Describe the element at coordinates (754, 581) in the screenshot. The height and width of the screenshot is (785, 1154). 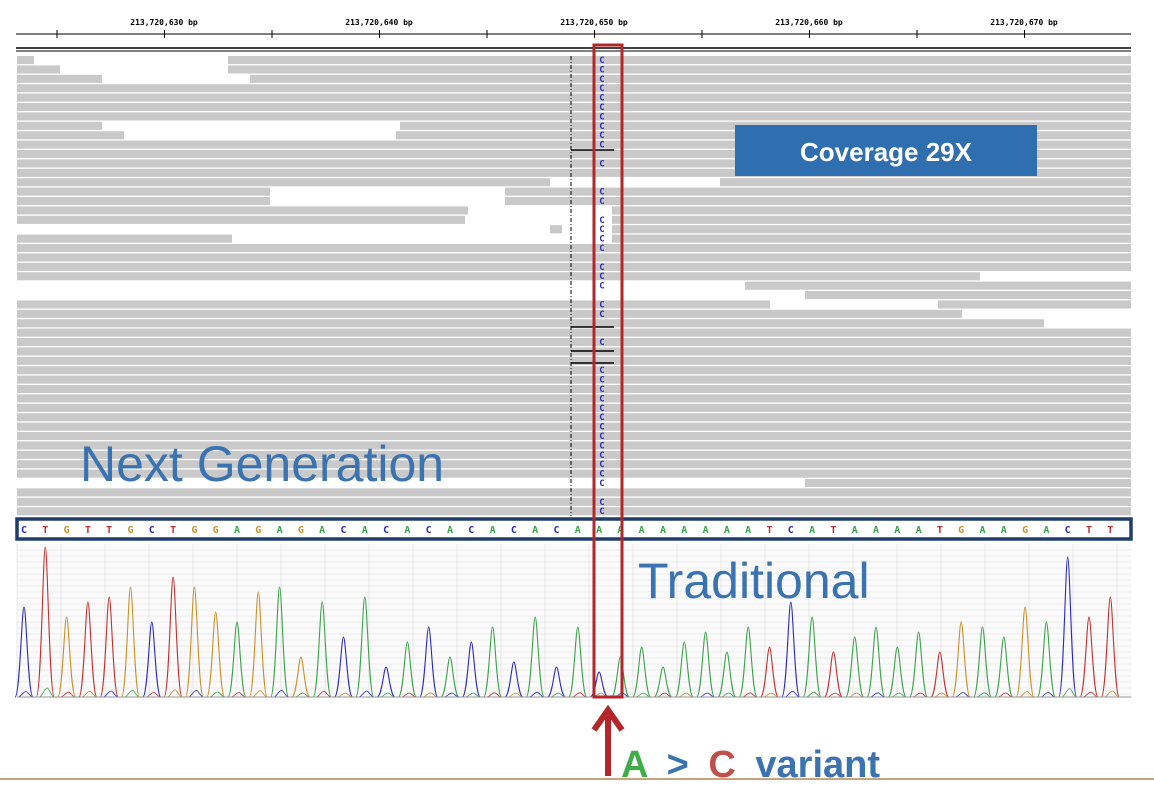
I see `traditional-label: Traditional` at that location.